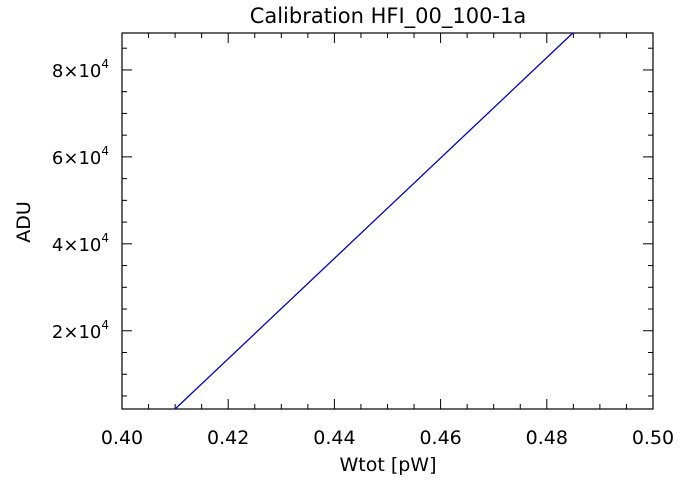  What do you see at coordinates (387, 438) in the screenshot?
I see `x-tick-labels: 0.40 0.42 0.44 0.46 0.48 0.50` at bounding box center [387, 438].